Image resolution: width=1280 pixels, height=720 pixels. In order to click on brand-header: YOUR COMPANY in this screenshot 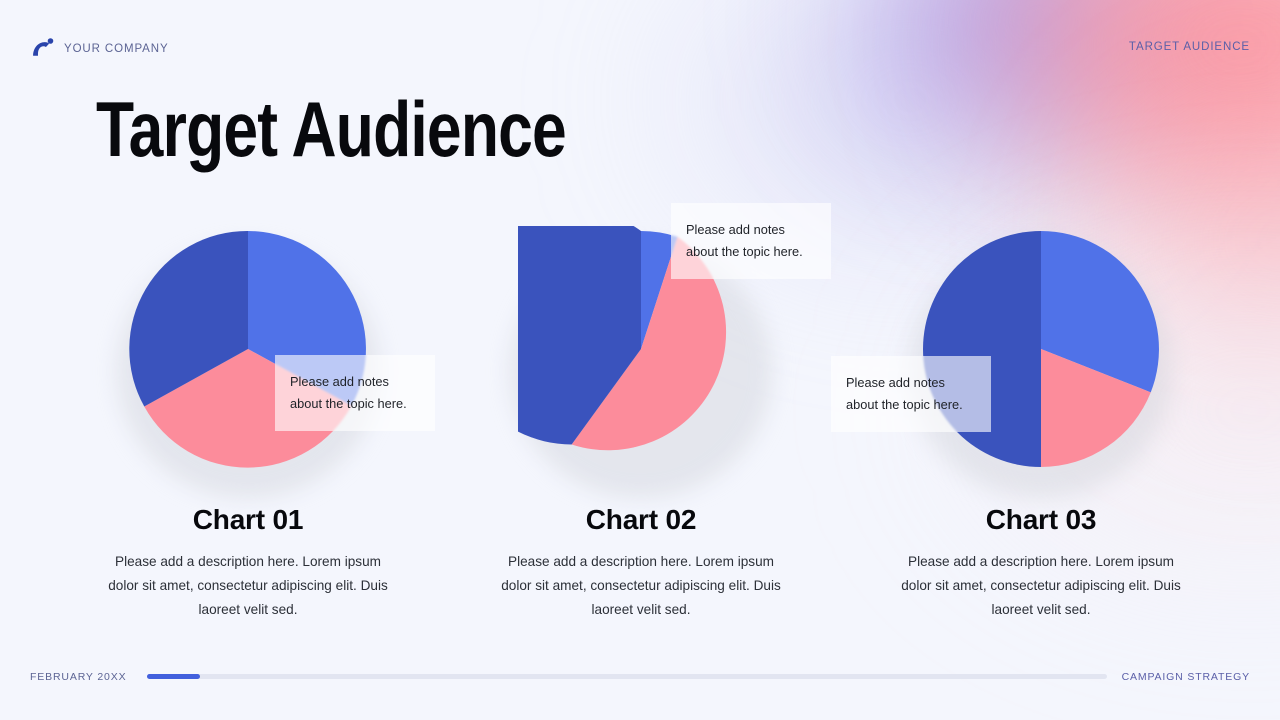, I will do `click(99, 48)`.